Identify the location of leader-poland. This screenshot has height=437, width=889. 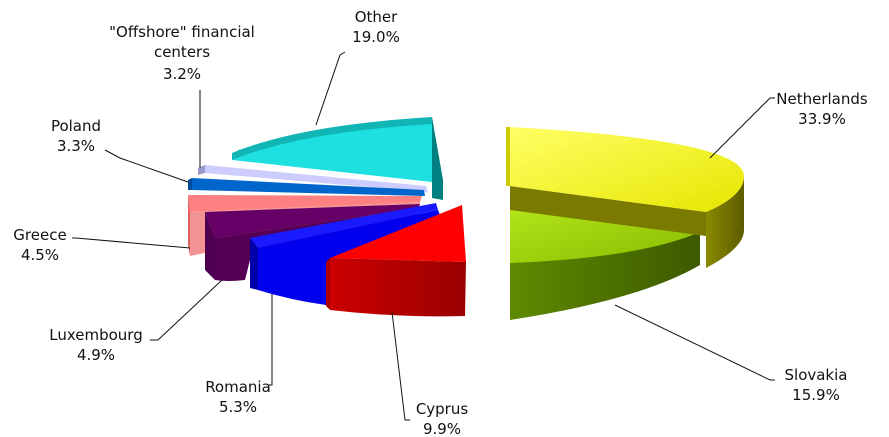
(146, 166).